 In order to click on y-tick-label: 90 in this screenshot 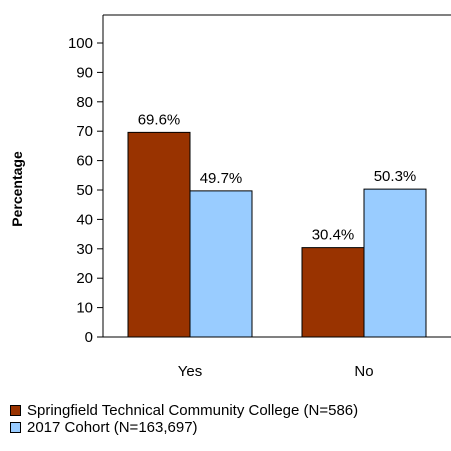, I will do `click(84, 72)`.